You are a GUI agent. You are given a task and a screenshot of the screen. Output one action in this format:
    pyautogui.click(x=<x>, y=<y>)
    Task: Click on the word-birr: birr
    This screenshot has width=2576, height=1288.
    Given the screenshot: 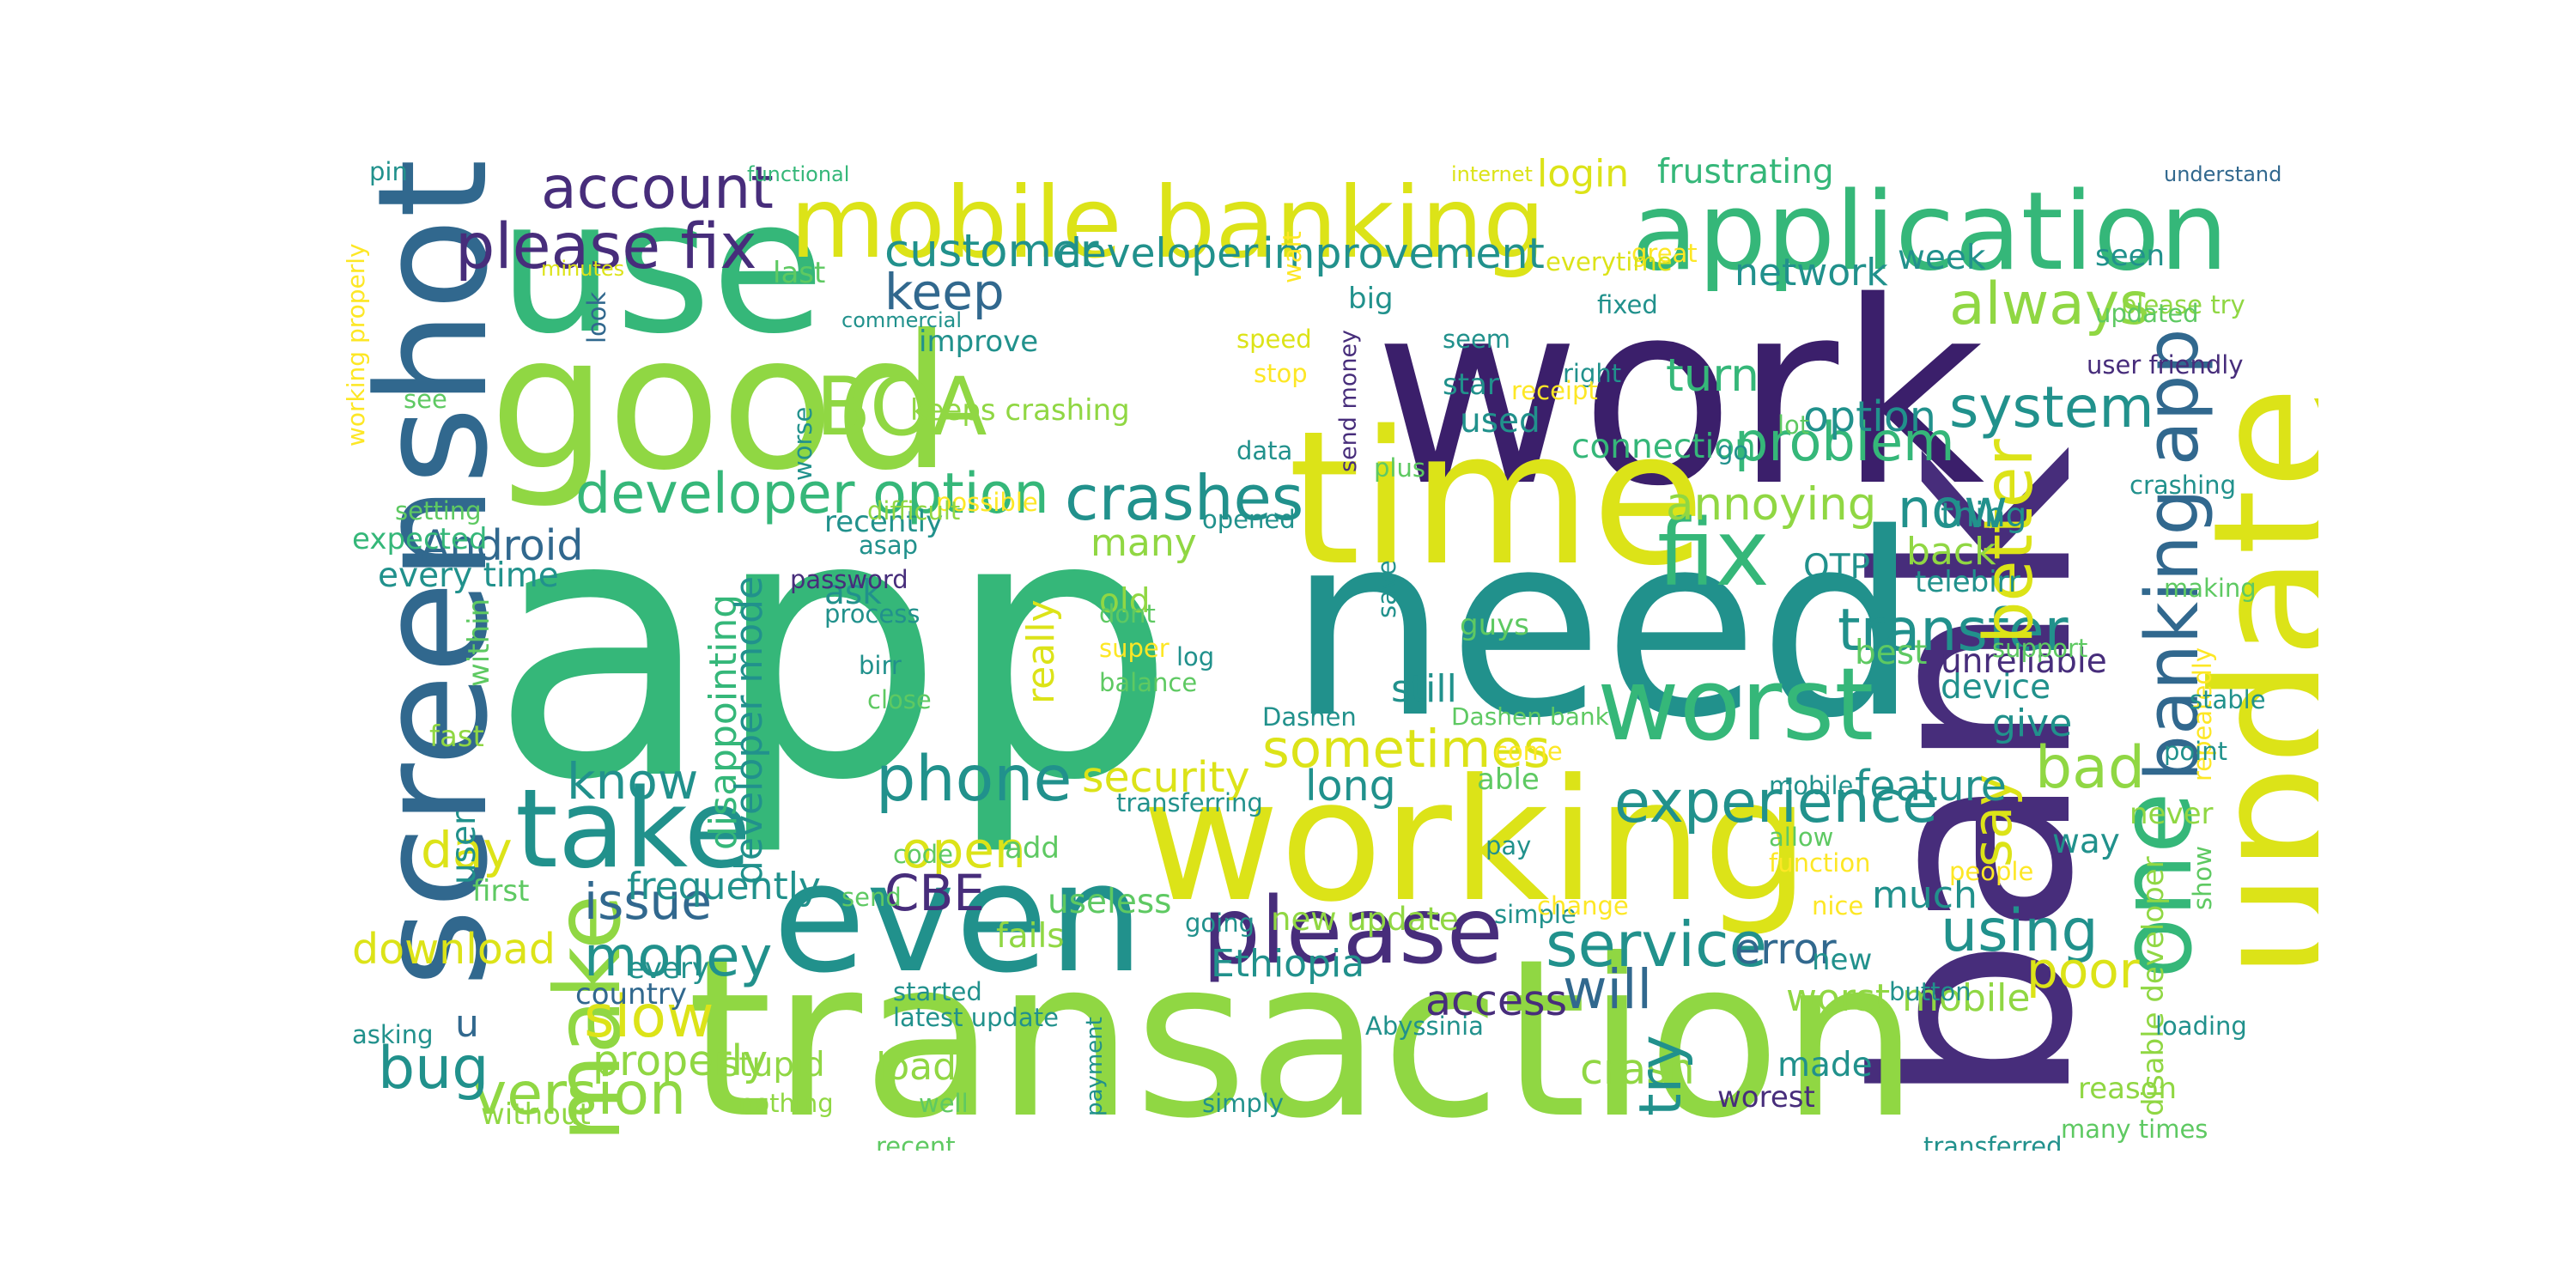 What is the action you would take?
    pyautogui.click(x=881, y=665)
    